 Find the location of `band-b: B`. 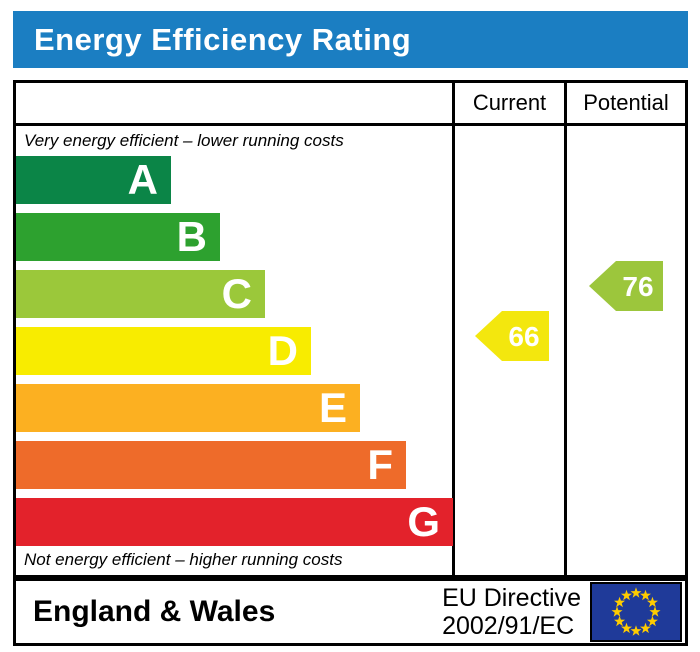

band-b: B is located at coordinates (118, 237).